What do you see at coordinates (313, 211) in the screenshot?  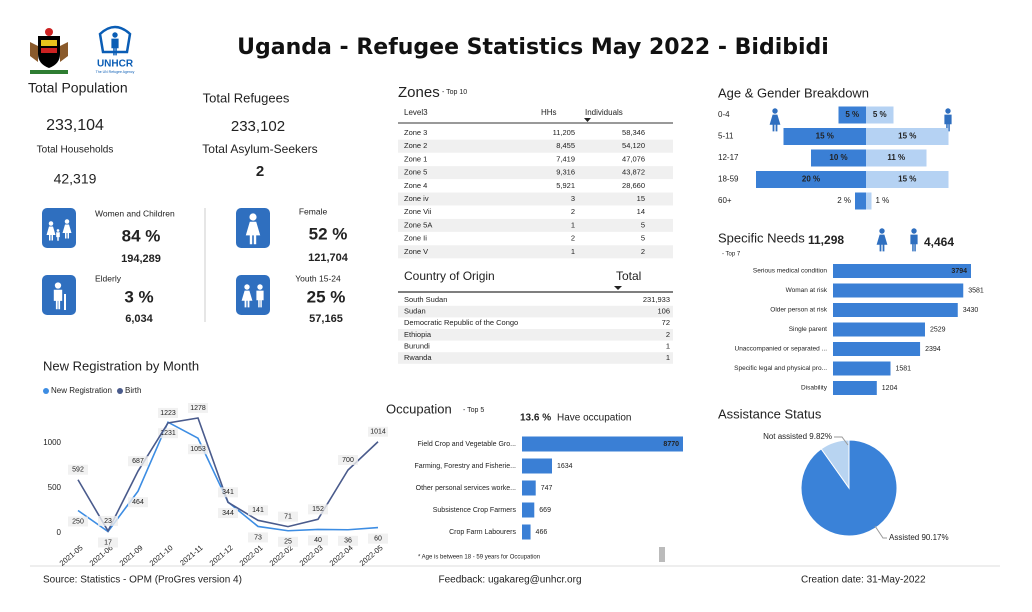 I see `demographic-label: Female` at bounding box center [313, 211].